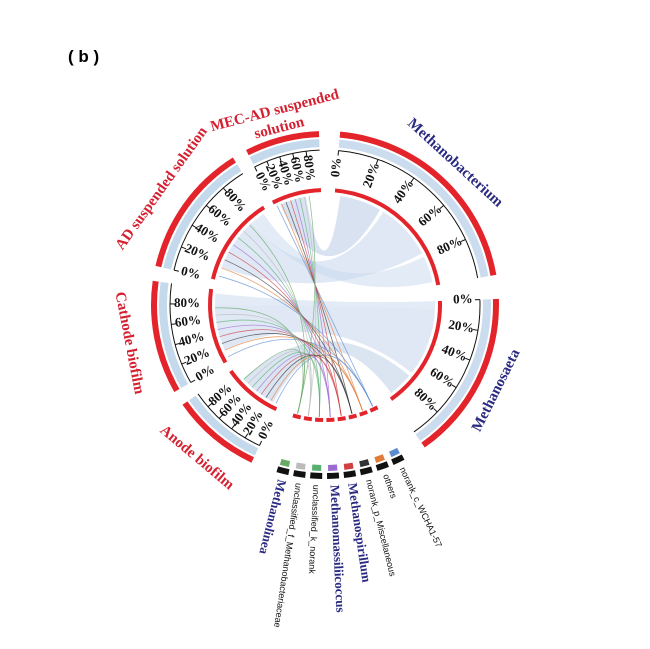  I want to click on minor-taxon-label: Methanomassiliicoccus, so click(337, 548).